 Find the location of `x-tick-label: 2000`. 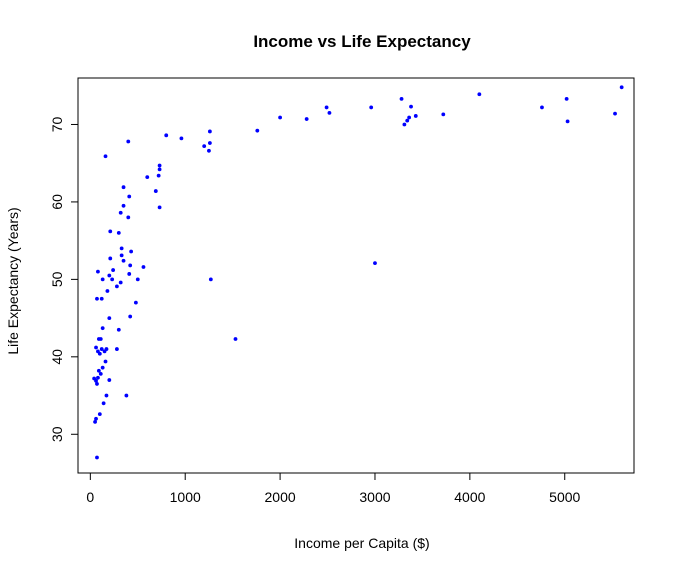

x-tick-label: 2000 is located at coordinates (280, 497).